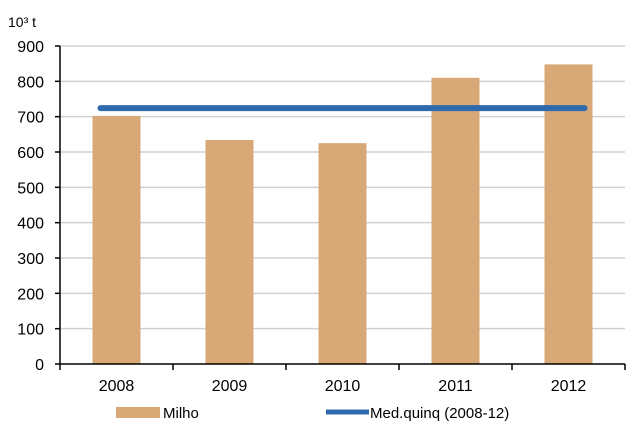 Image resolution: width=637 pixels, height=425 pixels. I want to click on x-tick-label-2010: 2010, so click(343, 386).